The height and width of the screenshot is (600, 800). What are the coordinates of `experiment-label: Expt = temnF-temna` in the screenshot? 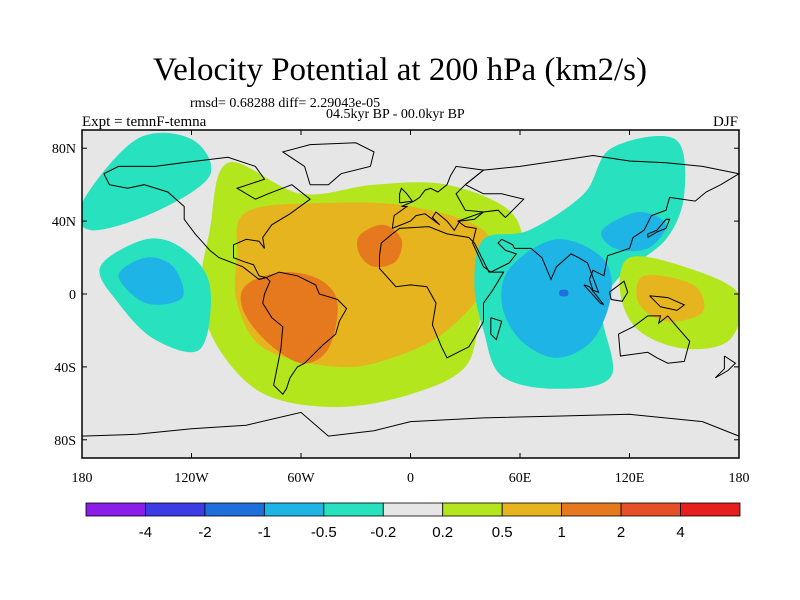 It's located at (144, 122).